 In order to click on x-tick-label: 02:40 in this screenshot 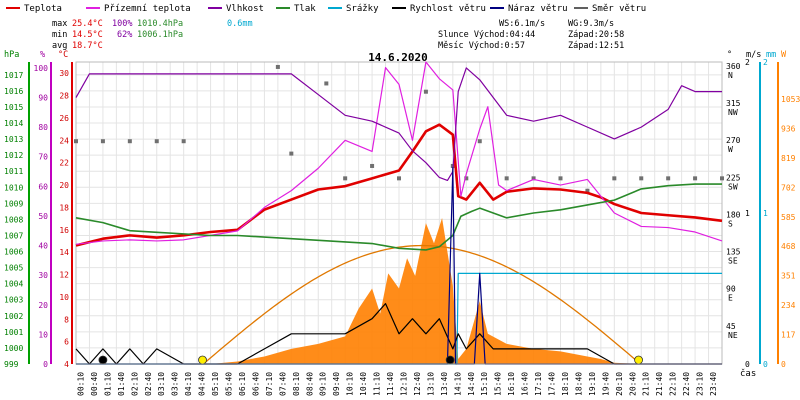, I will do `click(148, 384)`.